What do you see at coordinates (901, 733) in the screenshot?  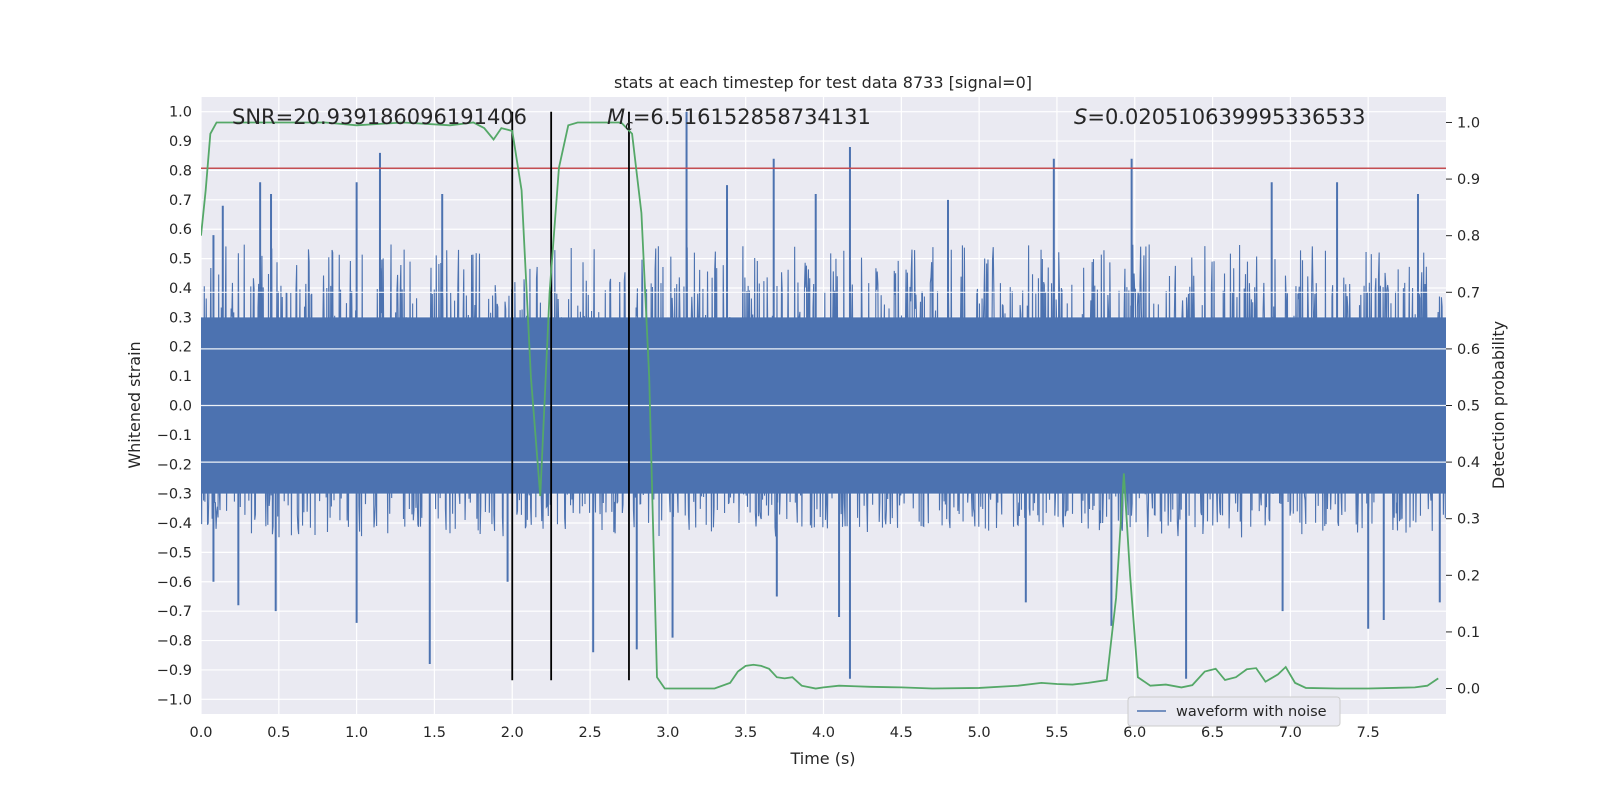 I see `x-tick-label-9: 4.5` at bounding box center [901, 733].